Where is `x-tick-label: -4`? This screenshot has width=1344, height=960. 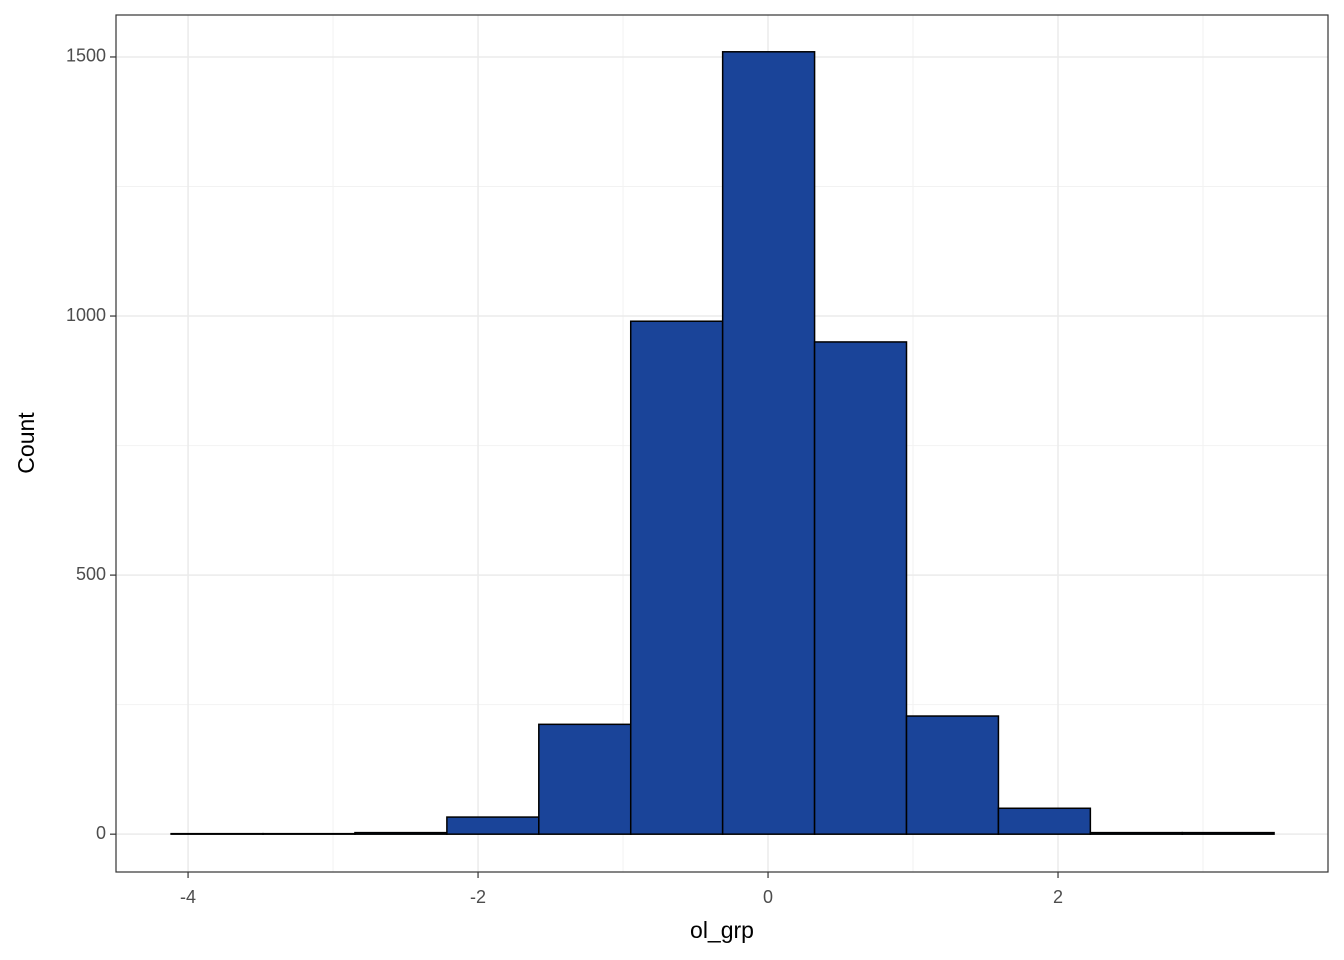
x-tick-label: -4 is located at coordinates (188, 897).